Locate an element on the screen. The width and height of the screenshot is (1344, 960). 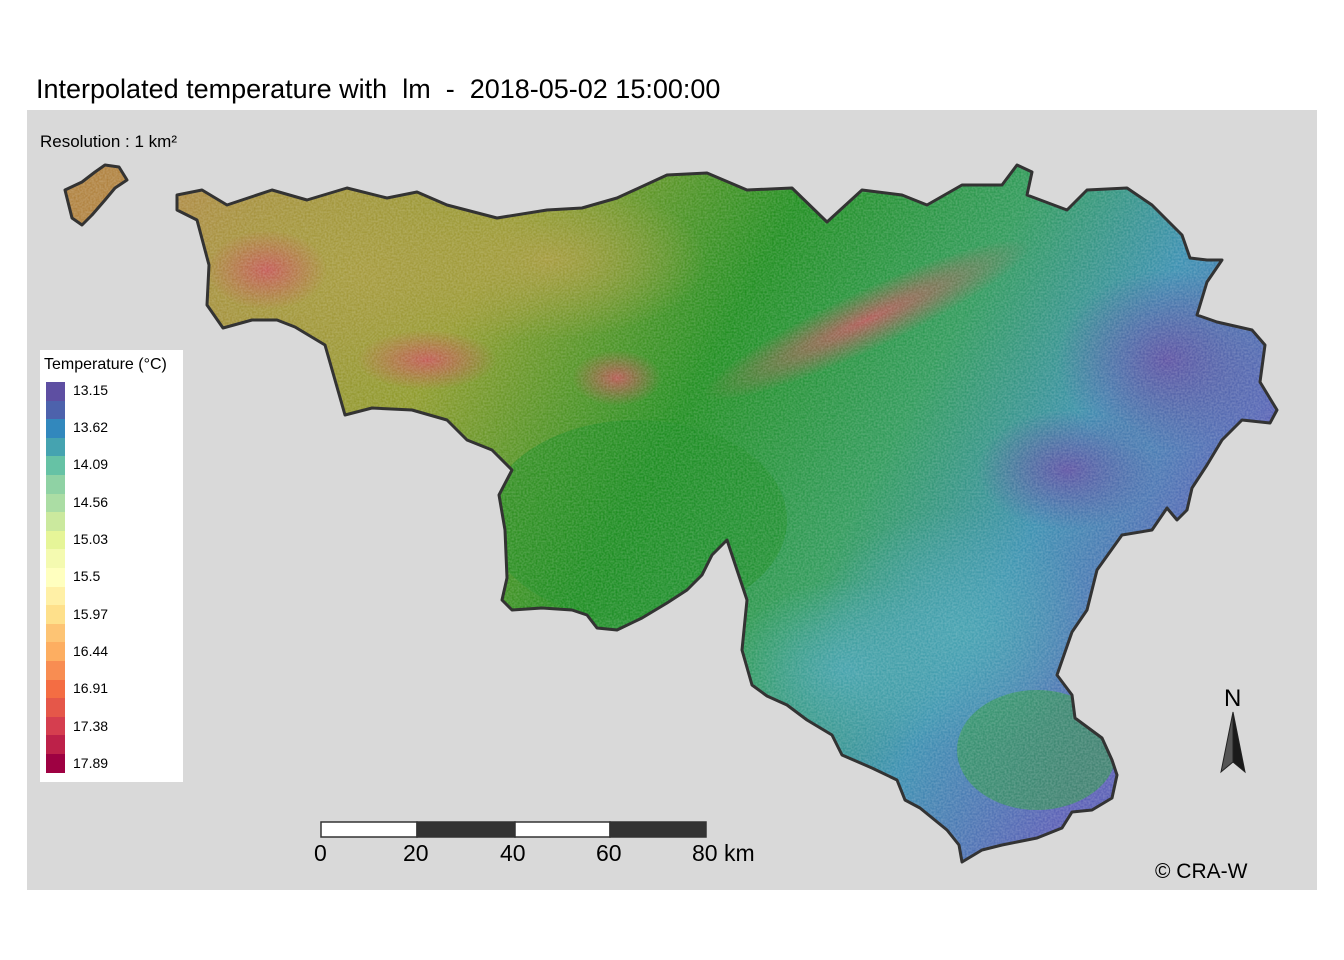
scale-label: 20 is located at coordinates (416, 853).